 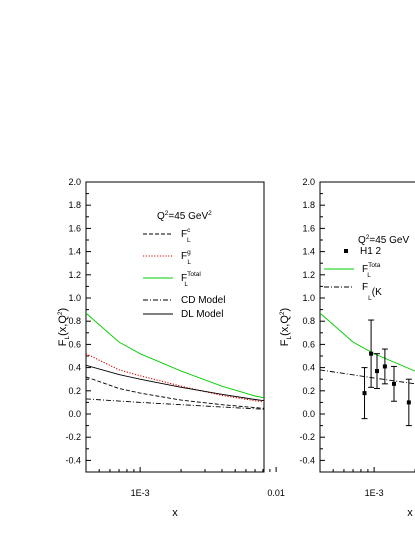 What do you see at coordinates (64, 327) in the screenshot?
I see `left-y-axis-label: FL(x,Q2)` at bounding box center [64, 327].